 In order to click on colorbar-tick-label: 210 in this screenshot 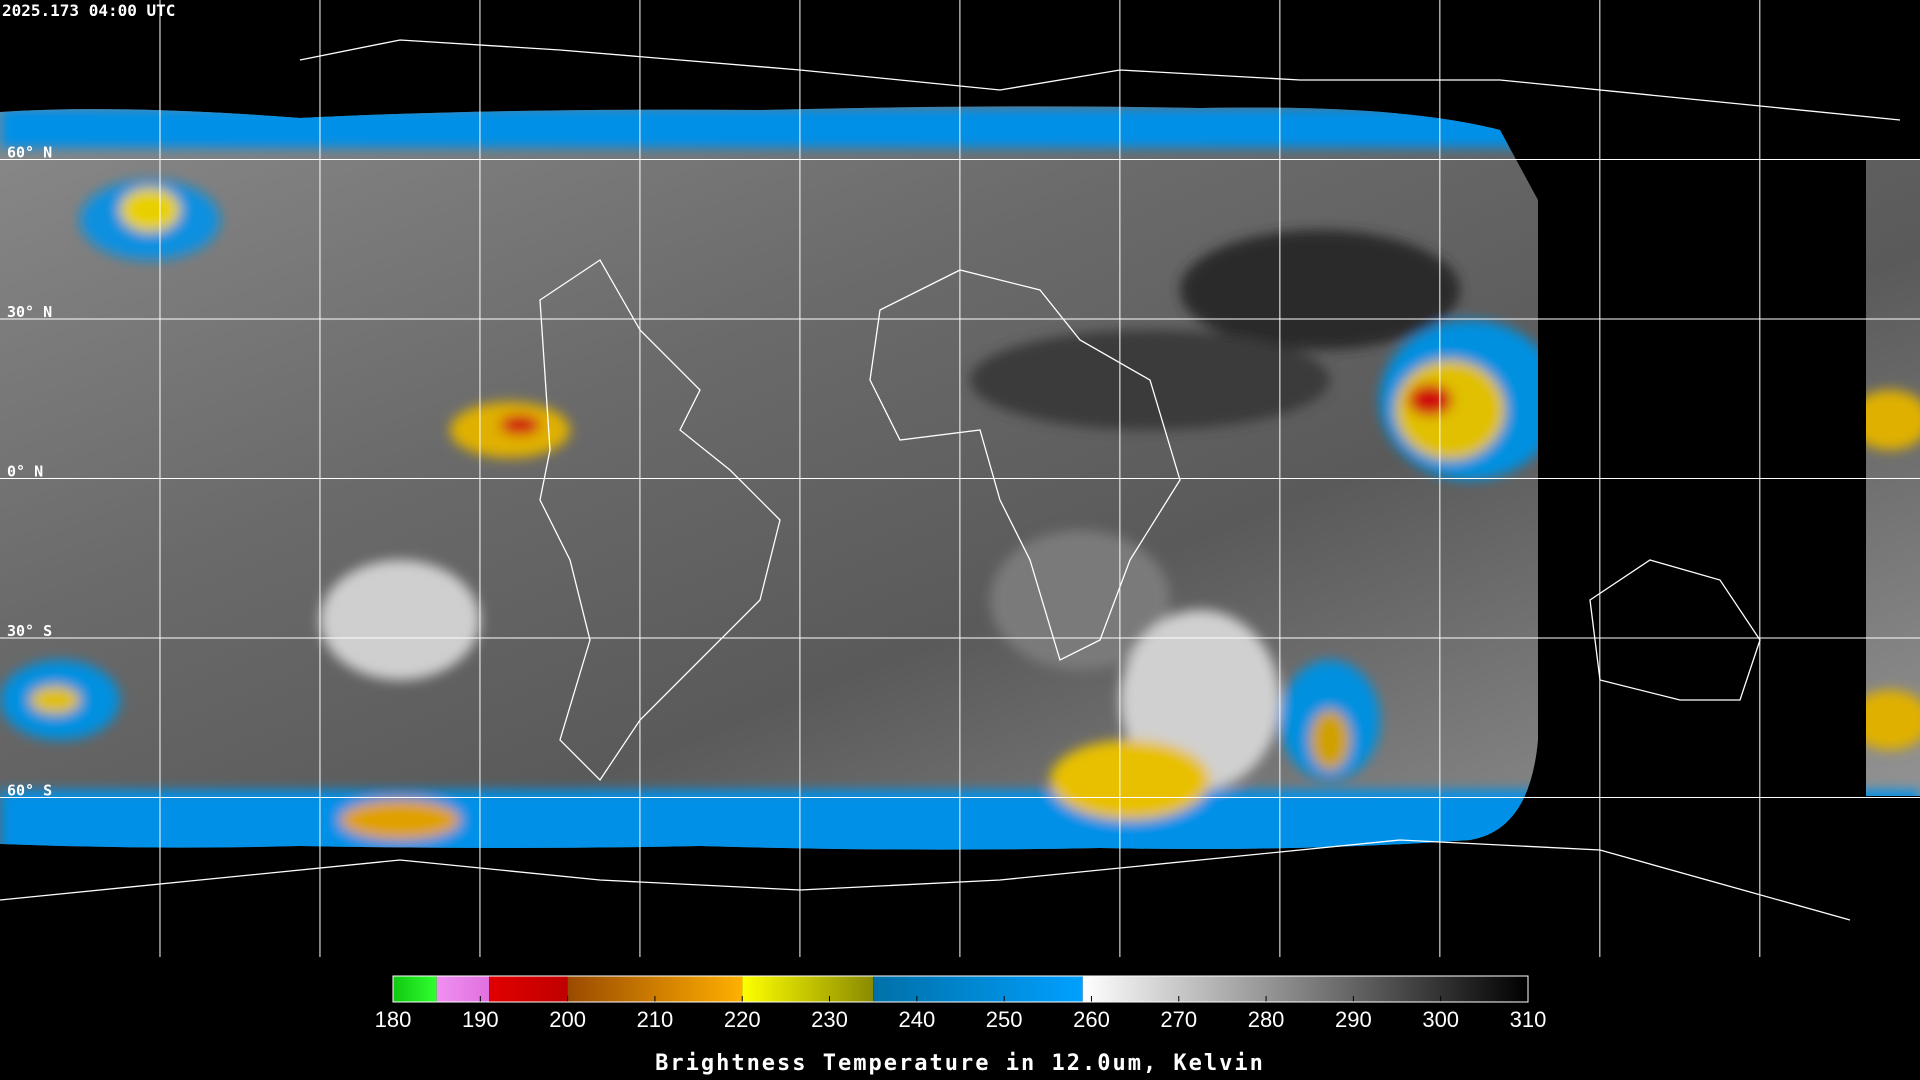, I will do `click(655, 1019)`.